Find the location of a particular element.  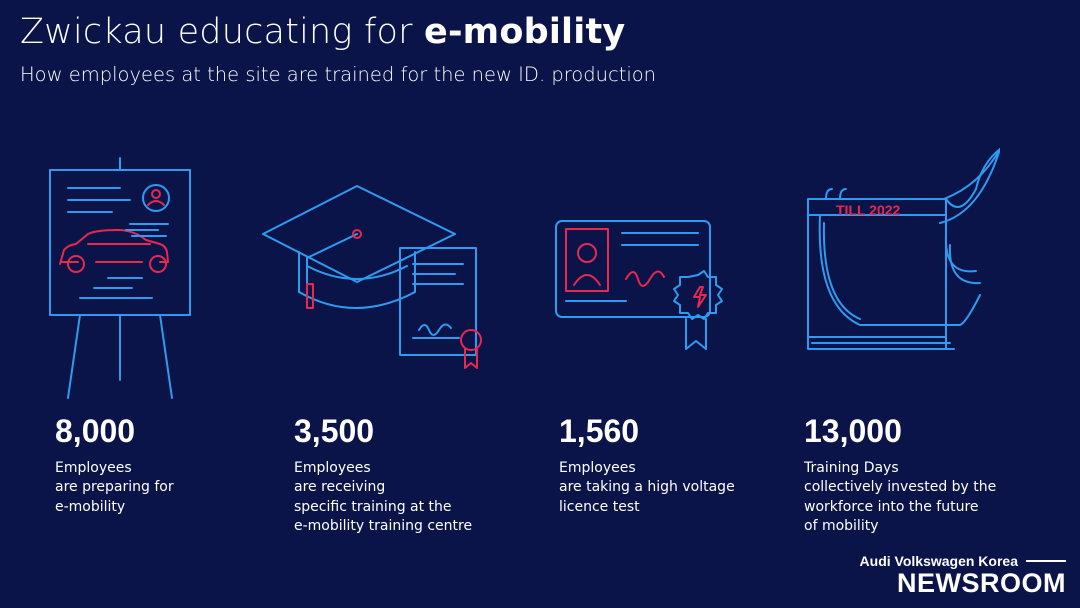

stat-number: 13,000 is located at coordinates (853, 431).